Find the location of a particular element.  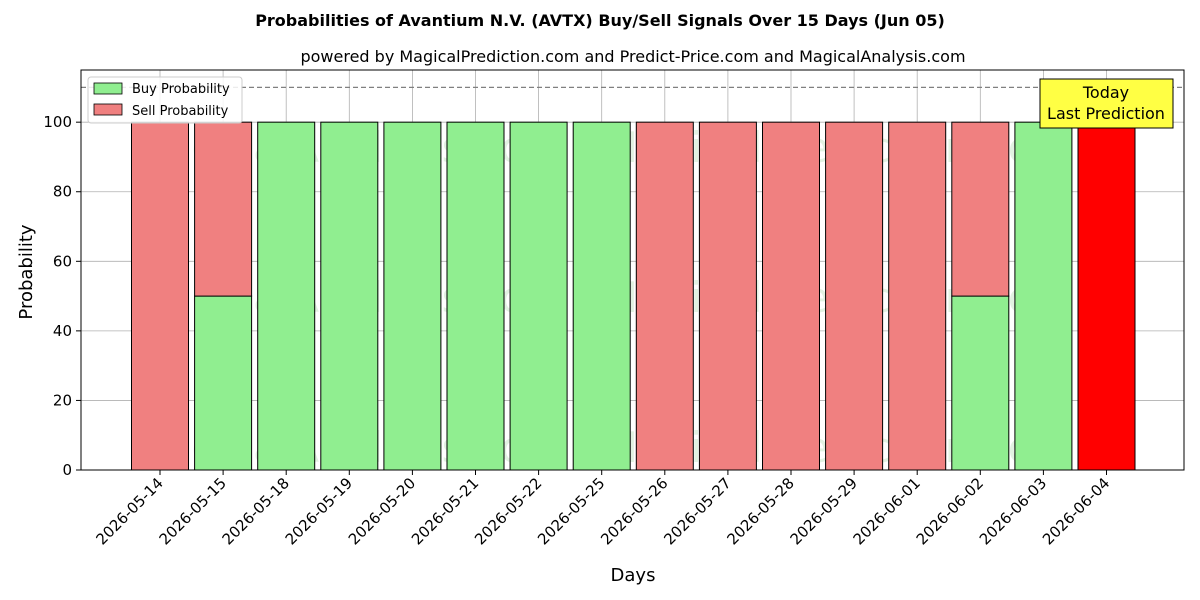

y-tick-label: 20 is located at coordinates (62, 400).